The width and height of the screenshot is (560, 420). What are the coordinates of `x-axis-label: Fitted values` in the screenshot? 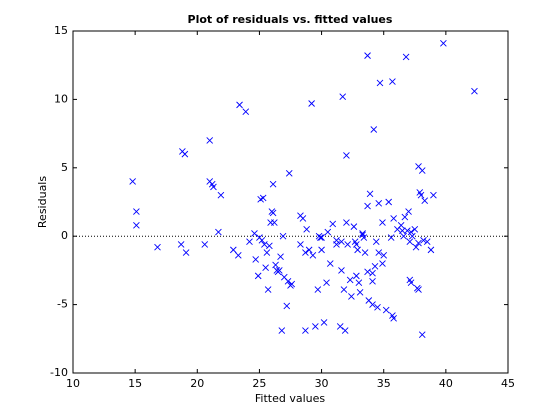 It's located at (290, 398).